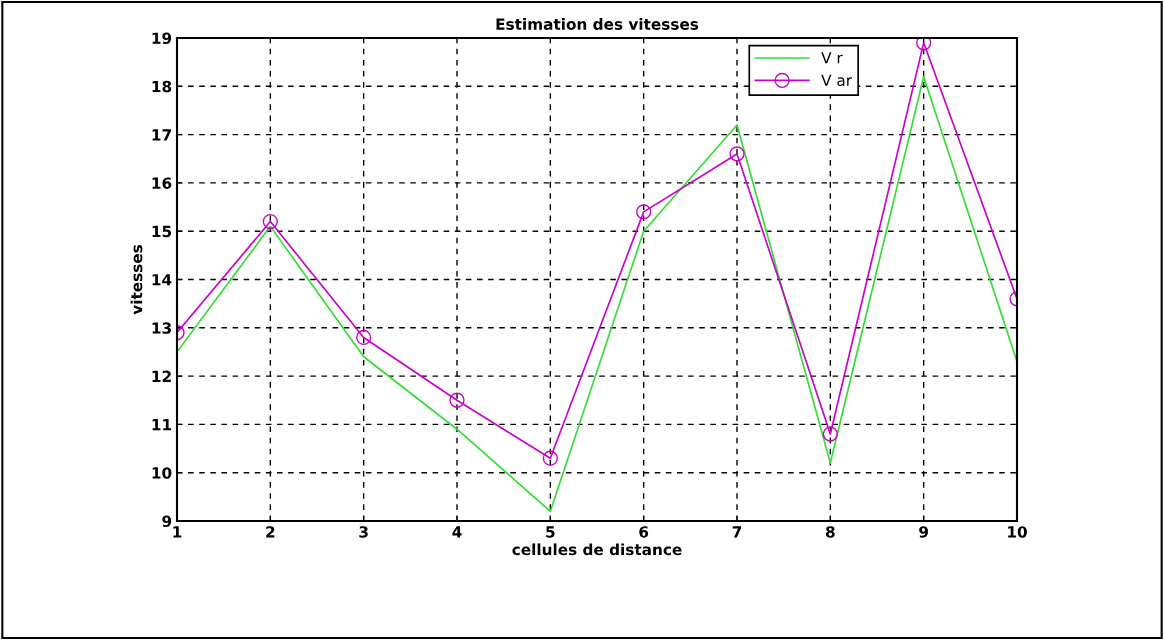 This screenshot has width=1164, height=640. I want to click on y-tick-label: 11, so click(162, 425).